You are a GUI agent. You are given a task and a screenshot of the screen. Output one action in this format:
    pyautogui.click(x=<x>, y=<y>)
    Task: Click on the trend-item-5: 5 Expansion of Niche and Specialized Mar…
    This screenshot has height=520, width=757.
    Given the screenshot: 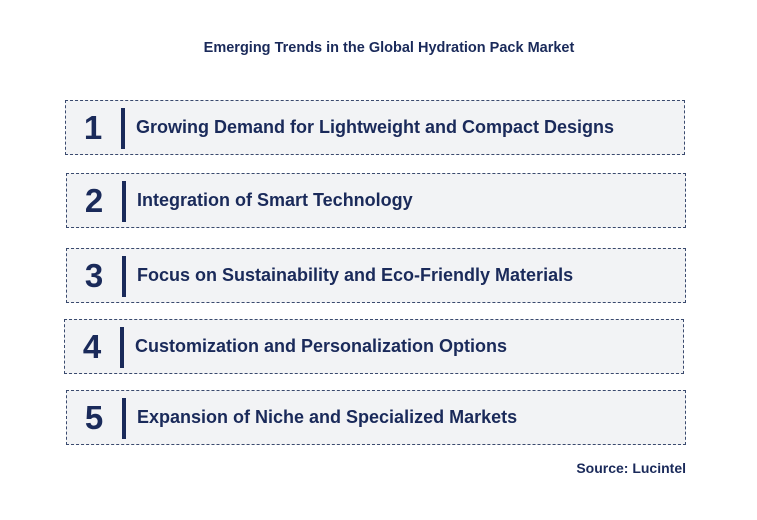 What is the action you would take?
    pyautogui.click(x=376, y=417)
    